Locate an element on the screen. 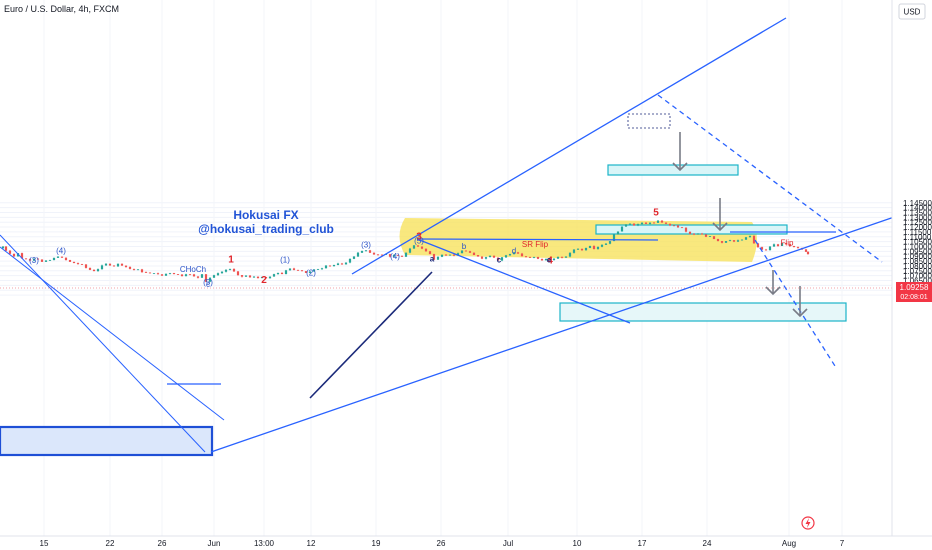  symbol-header: Euro / U.S. Dollar, 4h, FXCM is located at coordinates (61, 9).